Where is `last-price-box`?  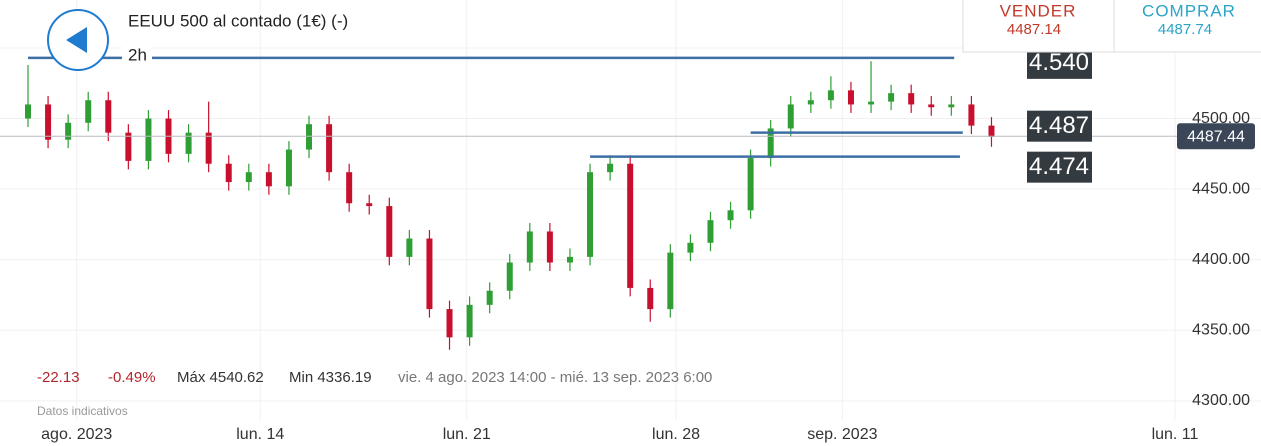 last-price-box is located at coordinates (1216, 136).